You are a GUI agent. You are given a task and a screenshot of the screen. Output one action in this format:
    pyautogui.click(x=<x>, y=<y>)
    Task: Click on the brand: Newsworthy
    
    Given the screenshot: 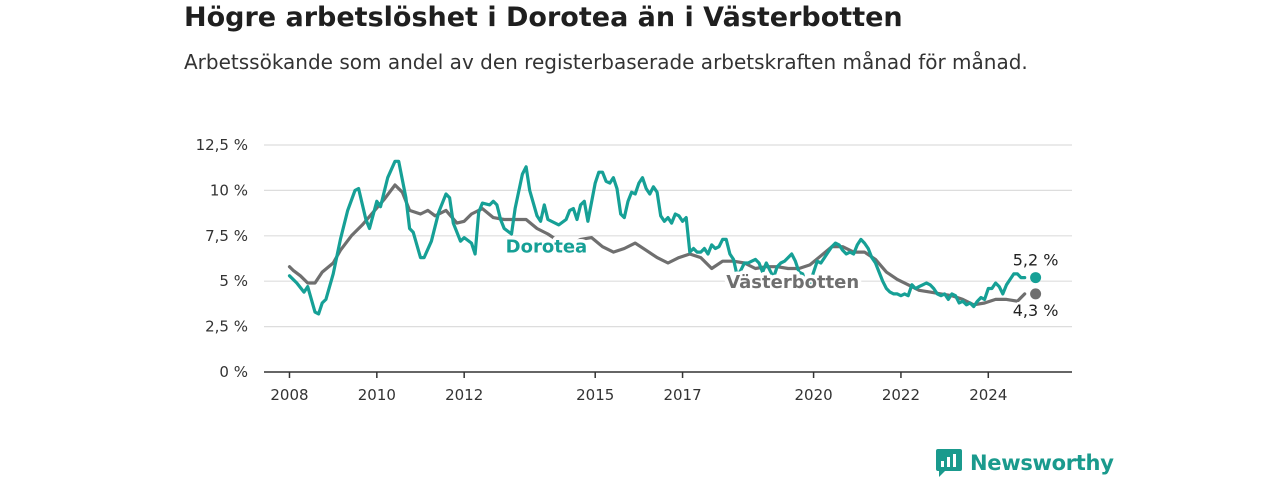 What is the action you would take?
    pyautogui.click(x=1025, y=463)
    